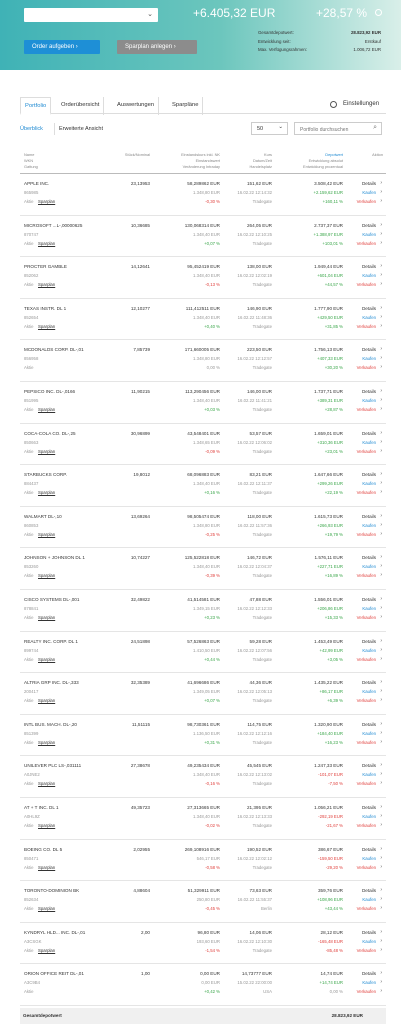  What do you see at coordinates (50, 724) in the screenshot?
I see `security-name: INTL BUS. MACH. DL-,20` at bounding box center [50, 724].